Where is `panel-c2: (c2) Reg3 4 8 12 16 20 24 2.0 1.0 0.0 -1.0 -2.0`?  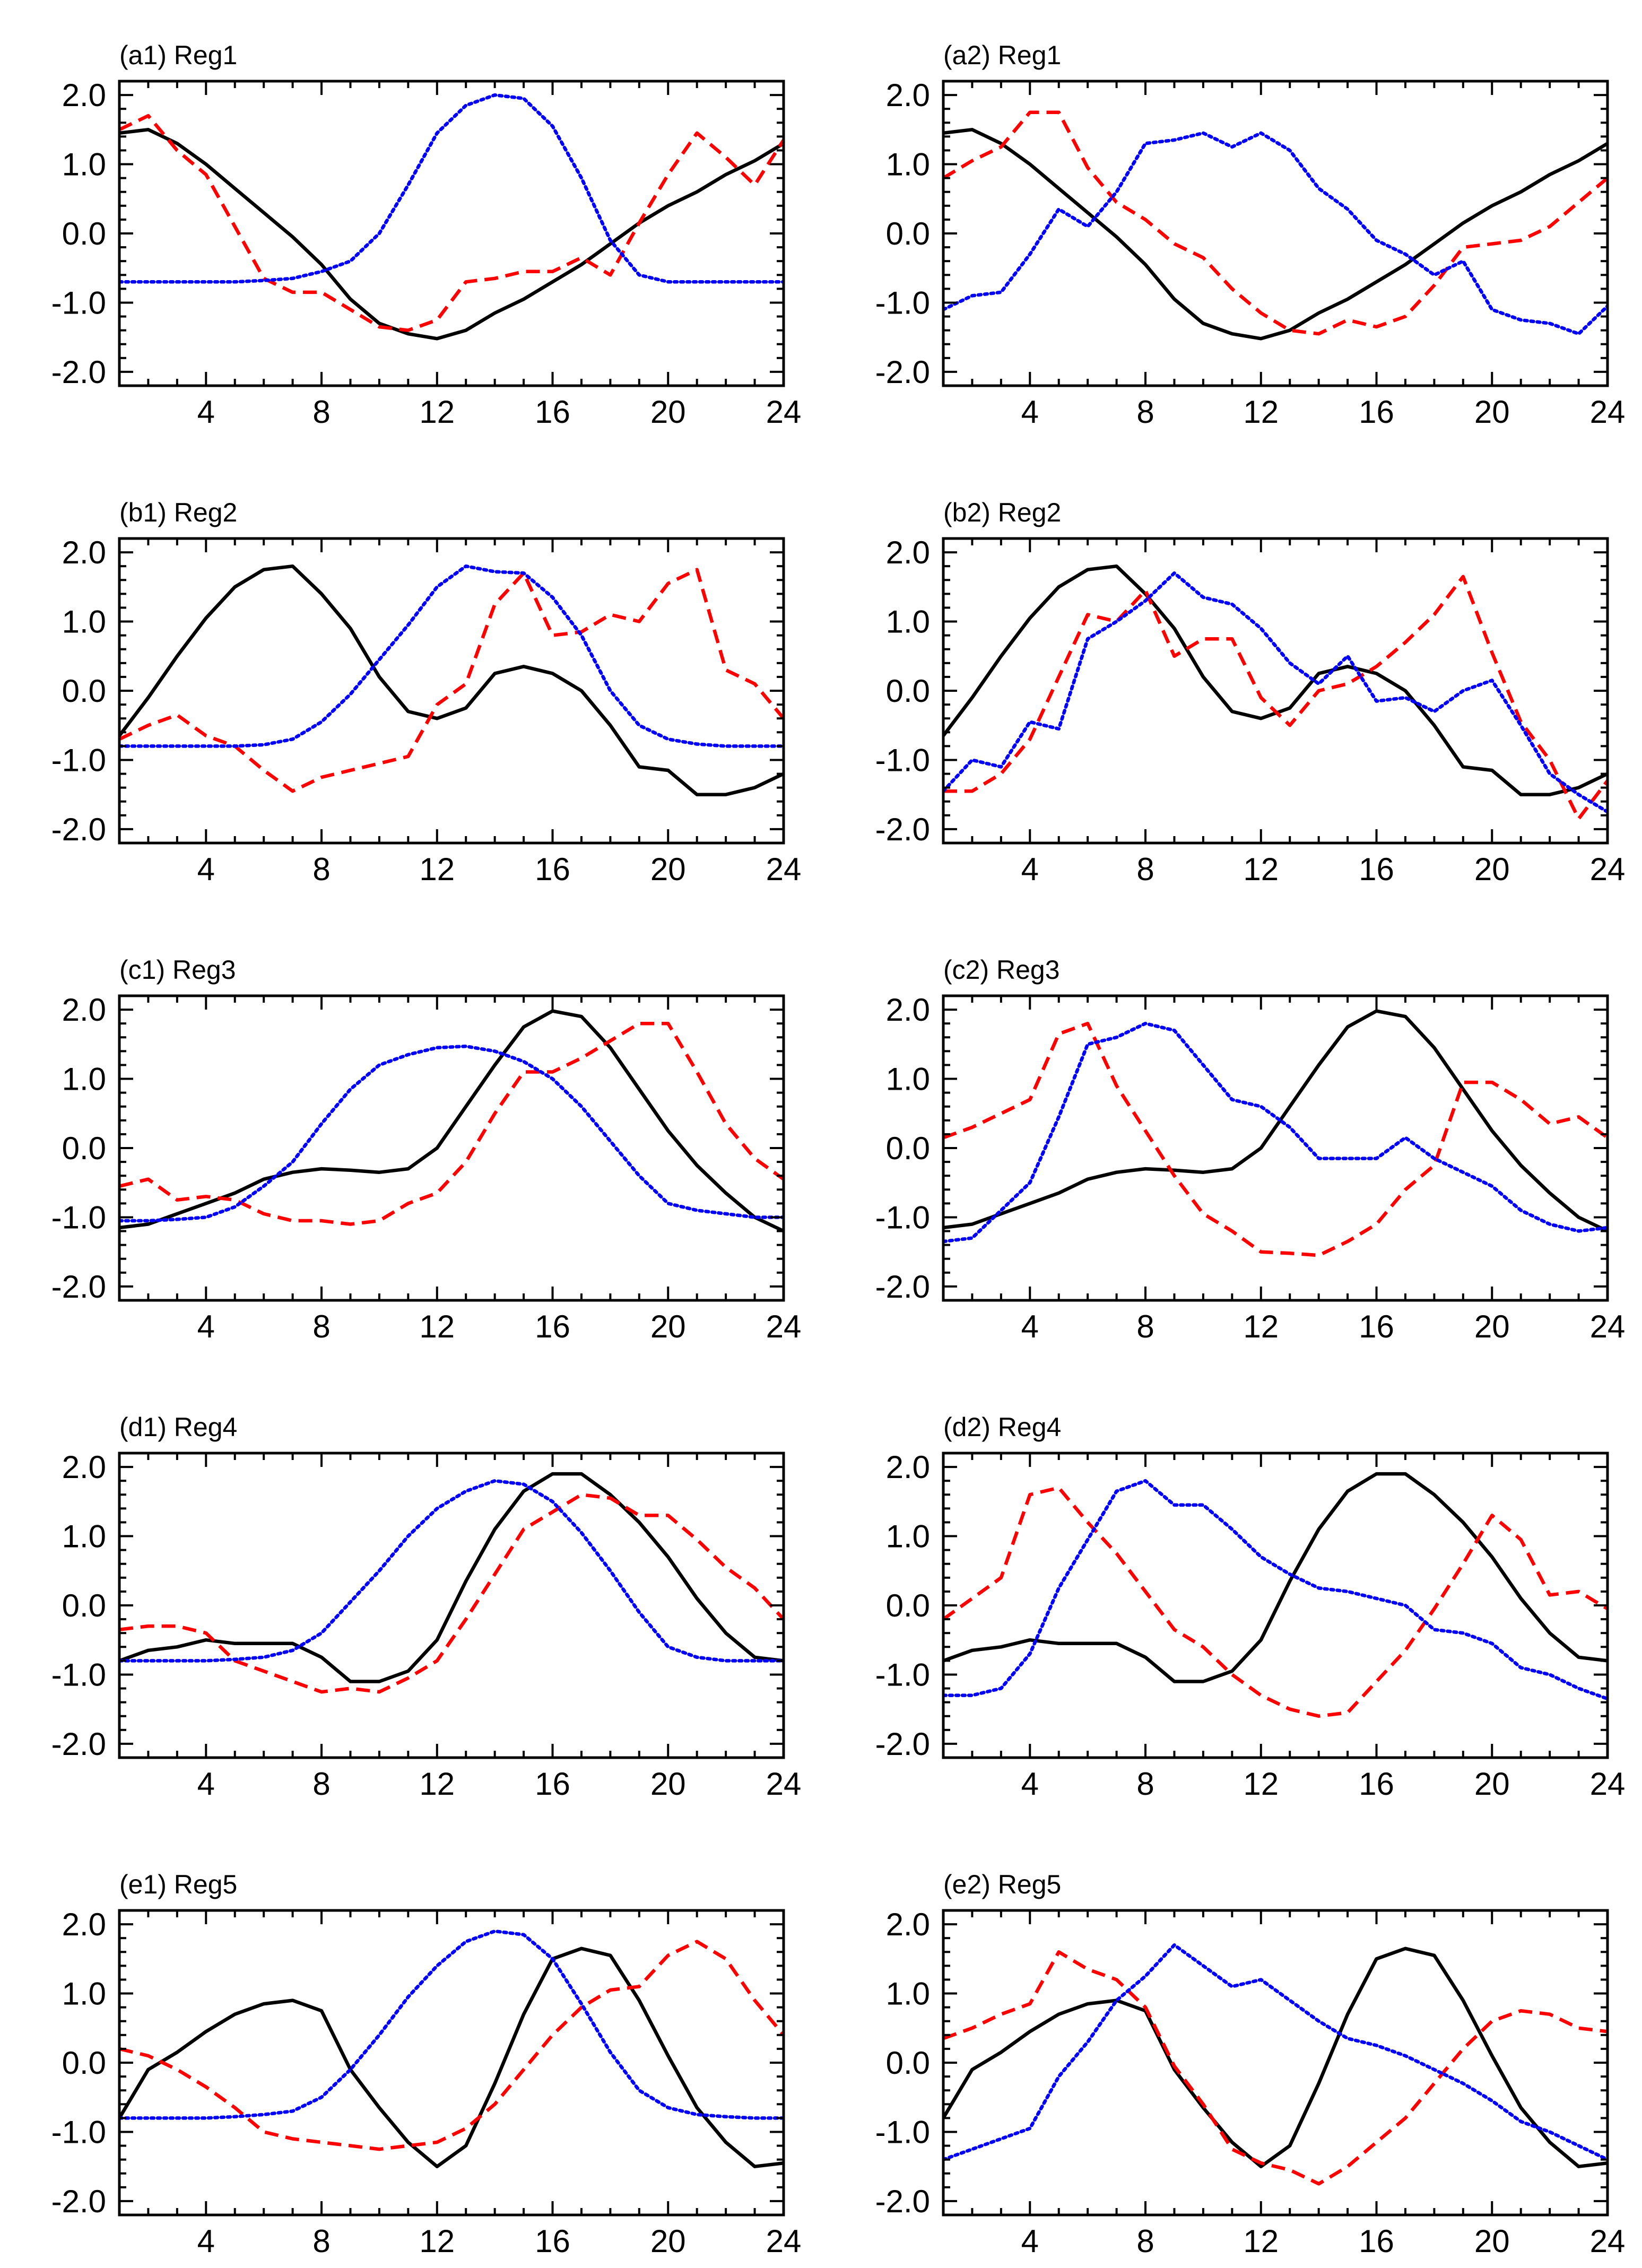
panel-c2: (c2) Reg3 4 8 12 16 20 24 2.0 1.0 0.0 -1.0 -2.0 is located at coordinates (1251, 1150).